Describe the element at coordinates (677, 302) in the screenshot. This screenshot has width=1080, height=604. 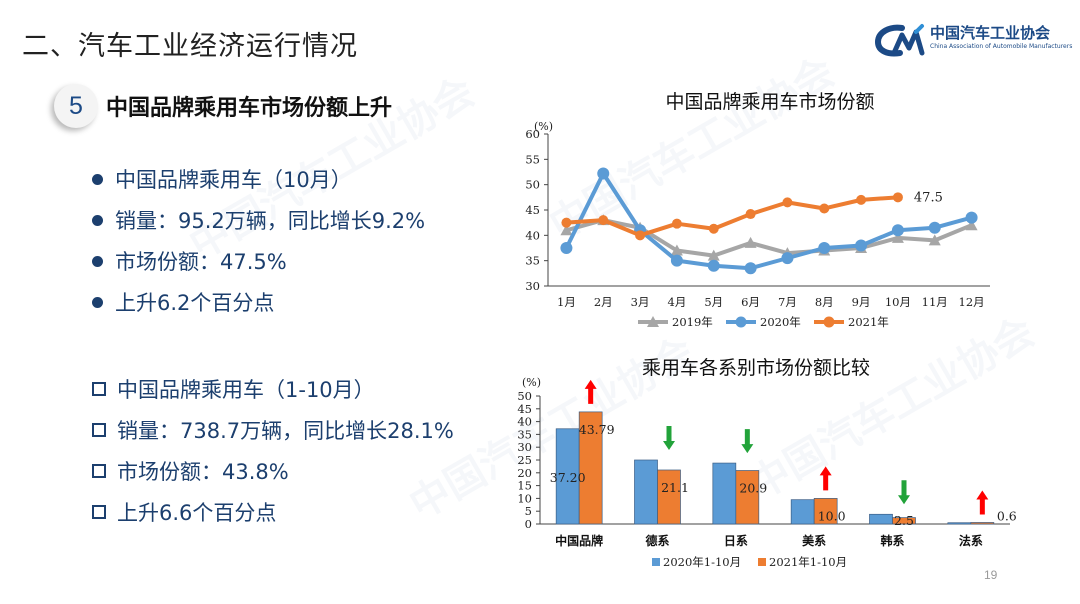
I see `x-tick-label: 4月` at that location.